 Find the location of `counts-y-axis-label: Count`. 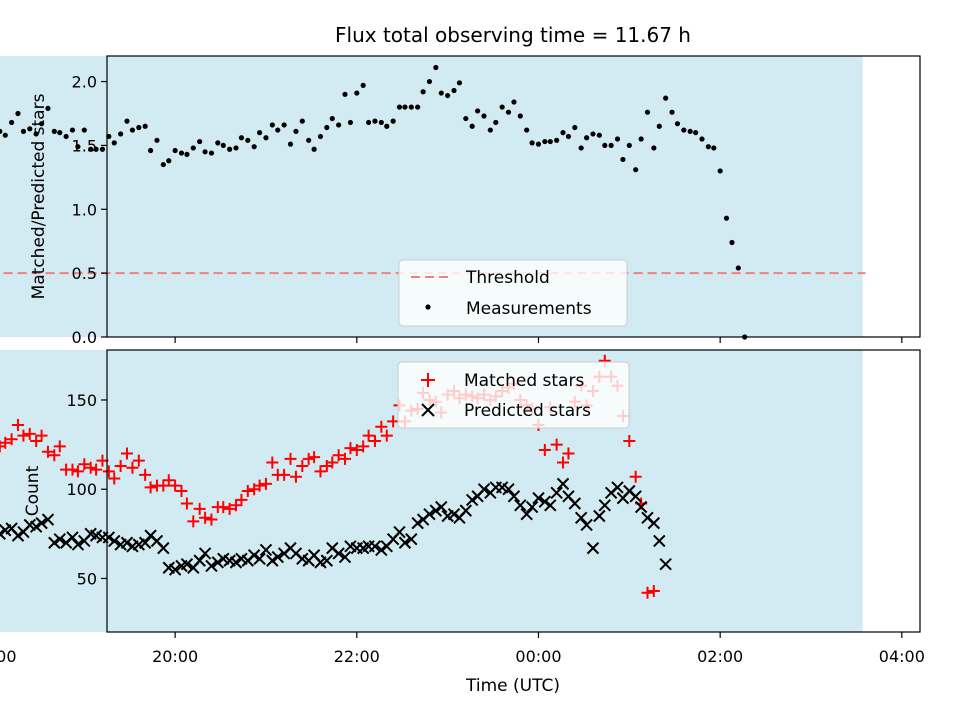

counts-y-axis-label: Count is located at coordinates (33, 490).